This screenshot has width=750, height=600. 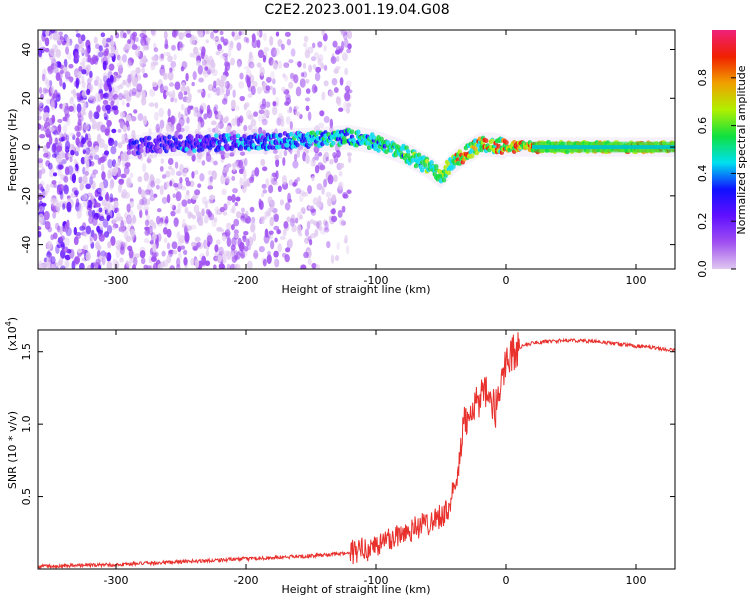 What do you see at coordinates (376, 280) in the screenshot?
I see `spectrogram-x-tick-label: -100` at bounding box center [376, 280].